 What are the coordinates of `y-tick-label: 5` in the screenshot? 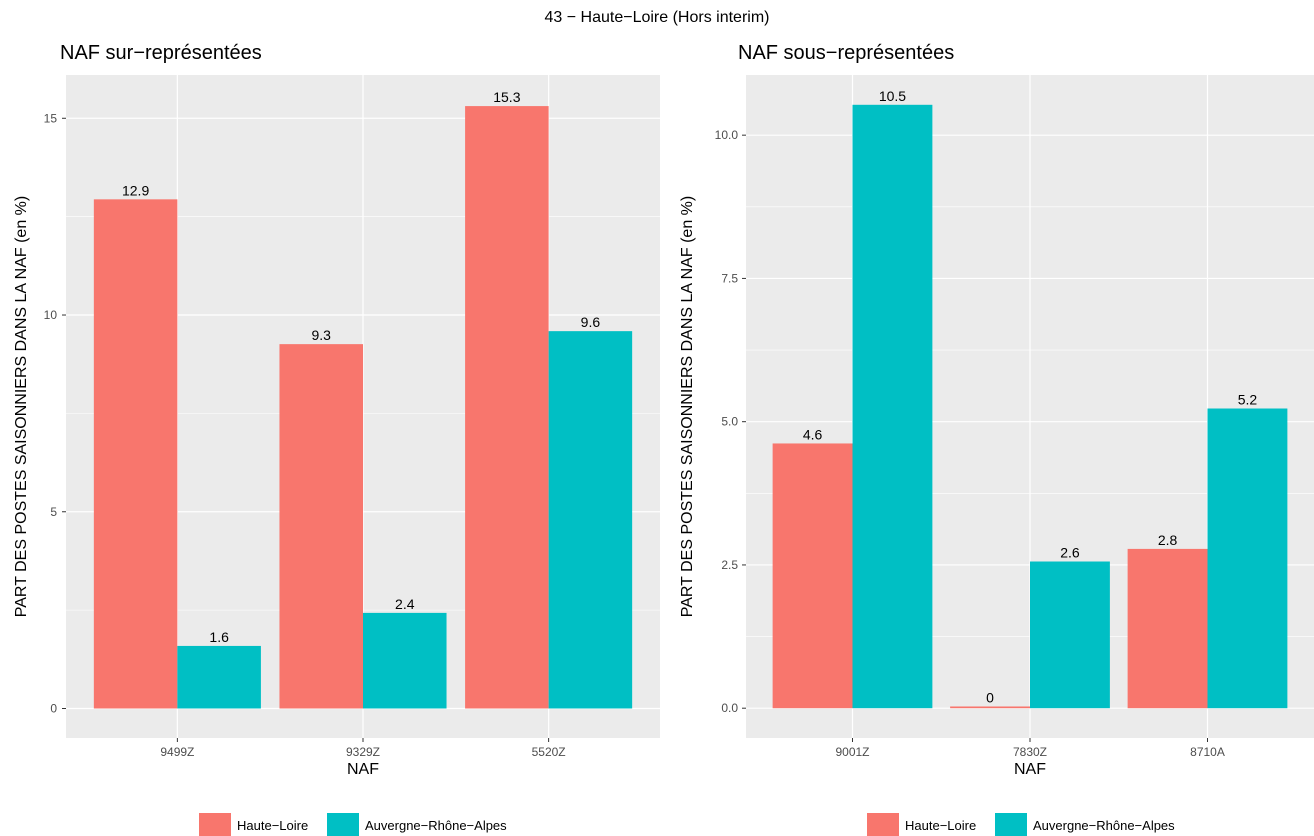 It's located at (53, 512).